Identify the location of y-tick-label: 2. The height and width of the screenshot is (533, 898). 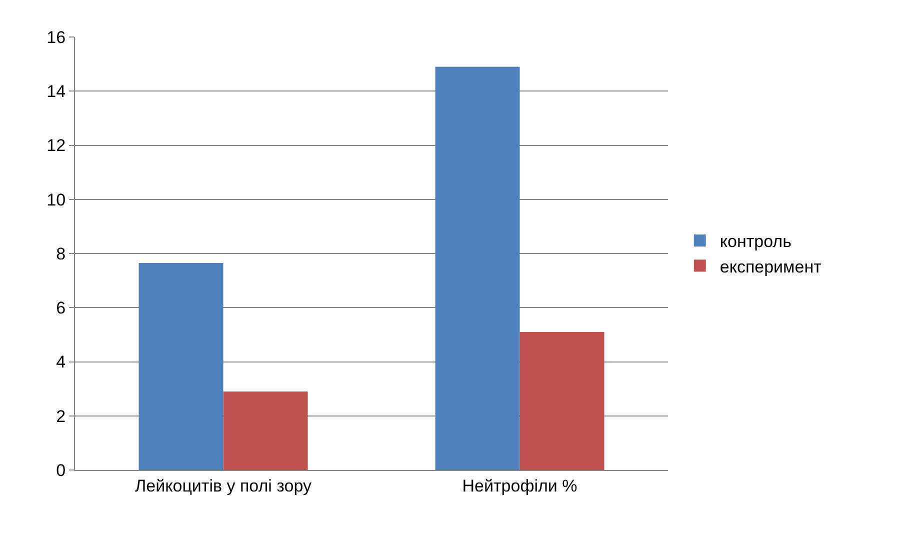
(61, 416).